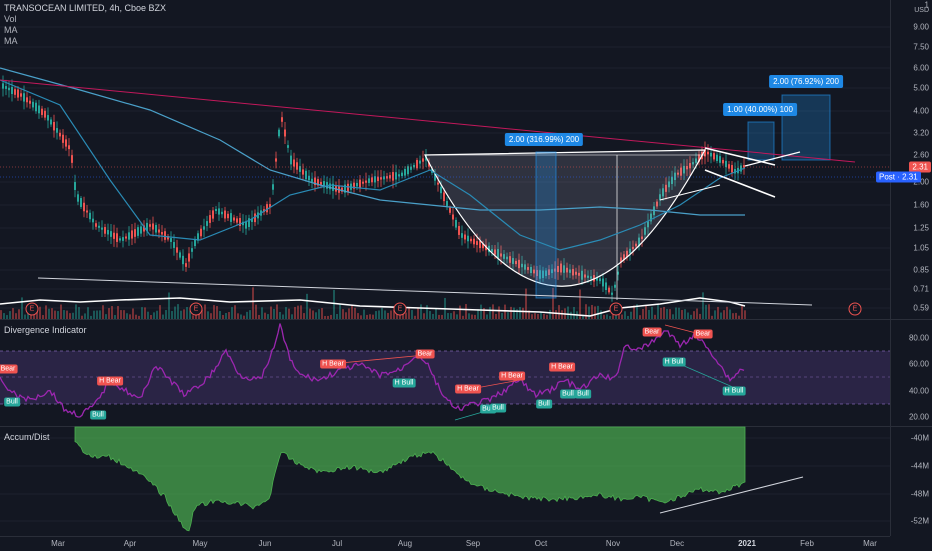  I want to click on divergence-title: Divergence Indicator, so click(45, 330).